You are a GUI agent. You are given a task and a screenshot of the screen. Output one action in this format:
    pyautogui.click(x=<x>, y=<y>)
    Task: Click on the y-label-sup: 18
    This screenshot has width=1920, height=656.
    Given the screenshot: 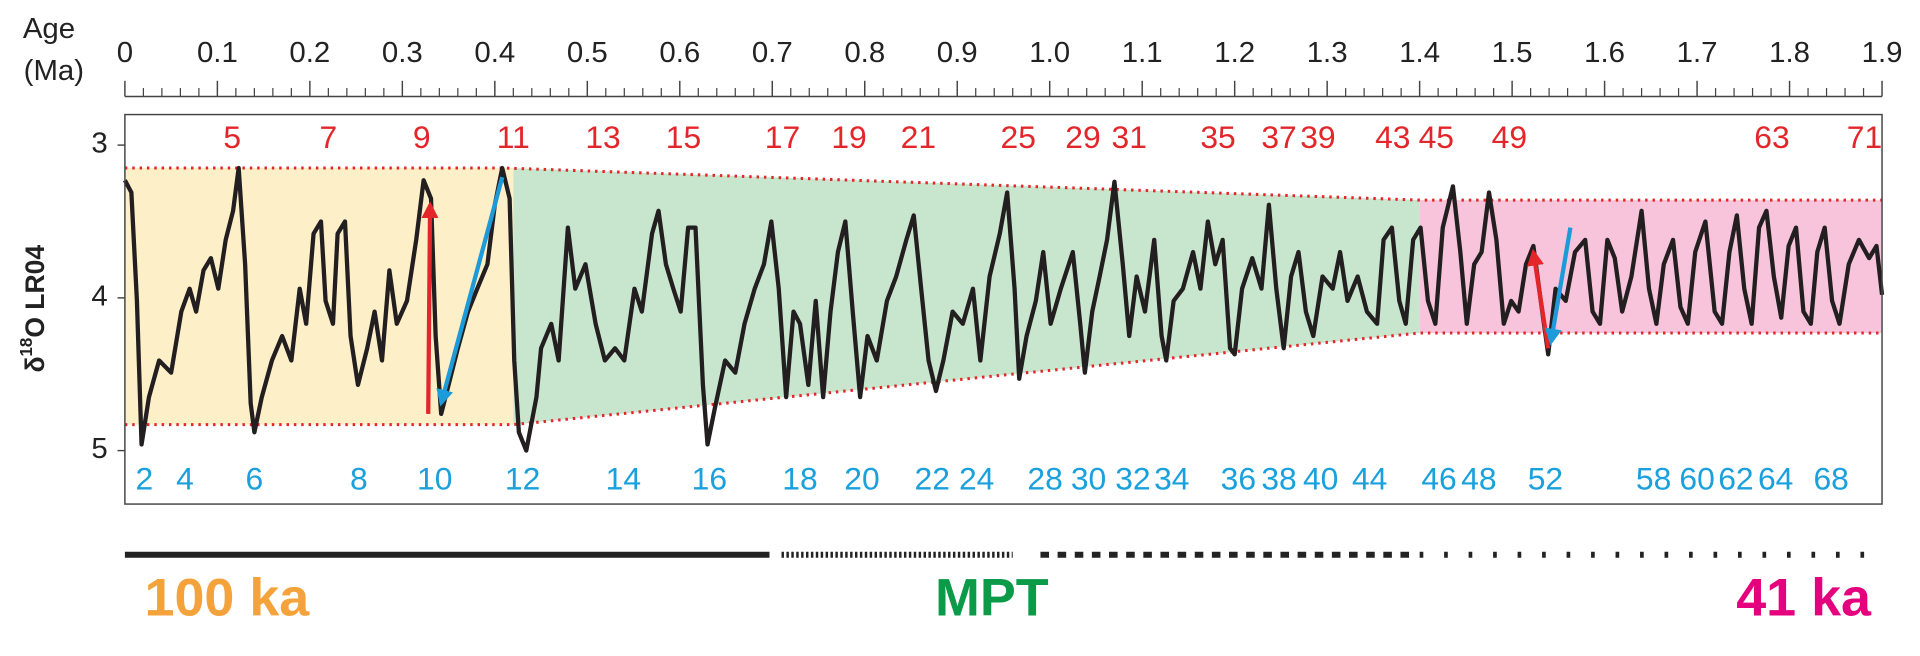 What is the action you would take?
    pyautogui.click(x=25, y=347)
    